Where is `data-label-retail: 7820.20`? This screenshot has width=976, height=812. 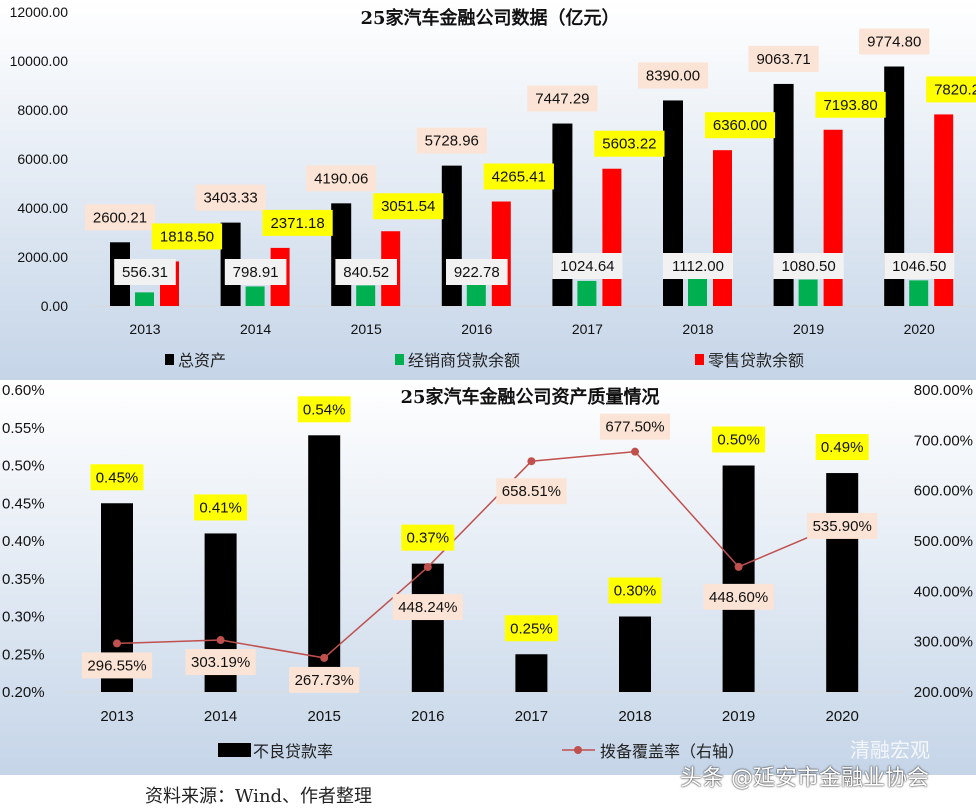
data-label-retail: 7820.20 is located at coordinates (955, 89).